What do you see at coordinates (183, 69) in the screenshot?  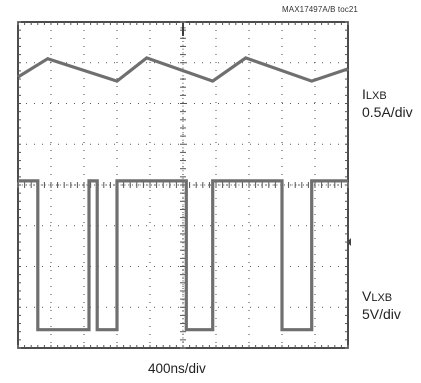 I see `ilxb-trace` at bounding box center [183, 69].